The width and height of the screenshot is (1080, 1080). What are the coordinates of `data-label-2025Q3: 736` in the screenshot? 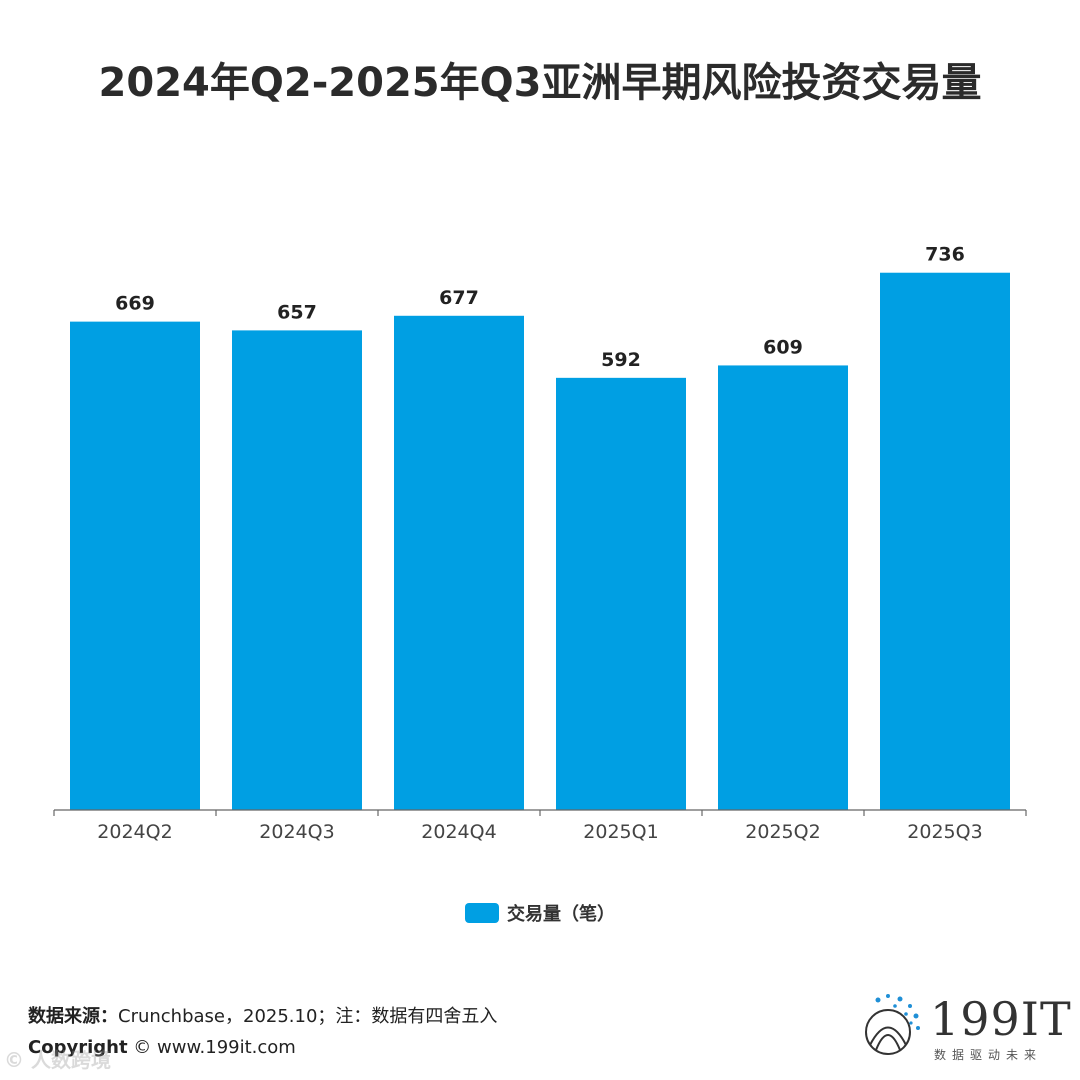 It's located at (945, 255).